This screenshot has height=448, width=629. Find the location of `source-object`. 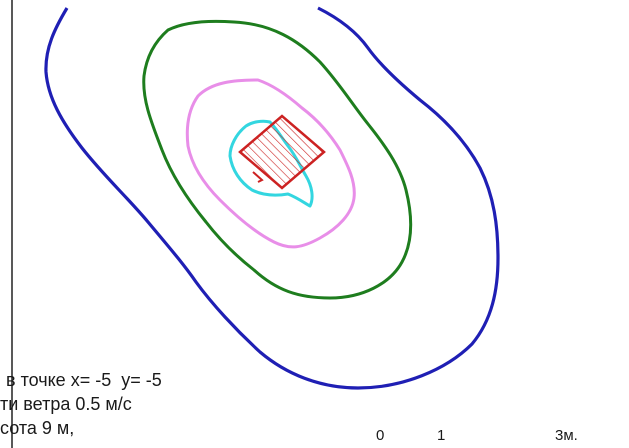

source-object is located at coordinates (282, 152).